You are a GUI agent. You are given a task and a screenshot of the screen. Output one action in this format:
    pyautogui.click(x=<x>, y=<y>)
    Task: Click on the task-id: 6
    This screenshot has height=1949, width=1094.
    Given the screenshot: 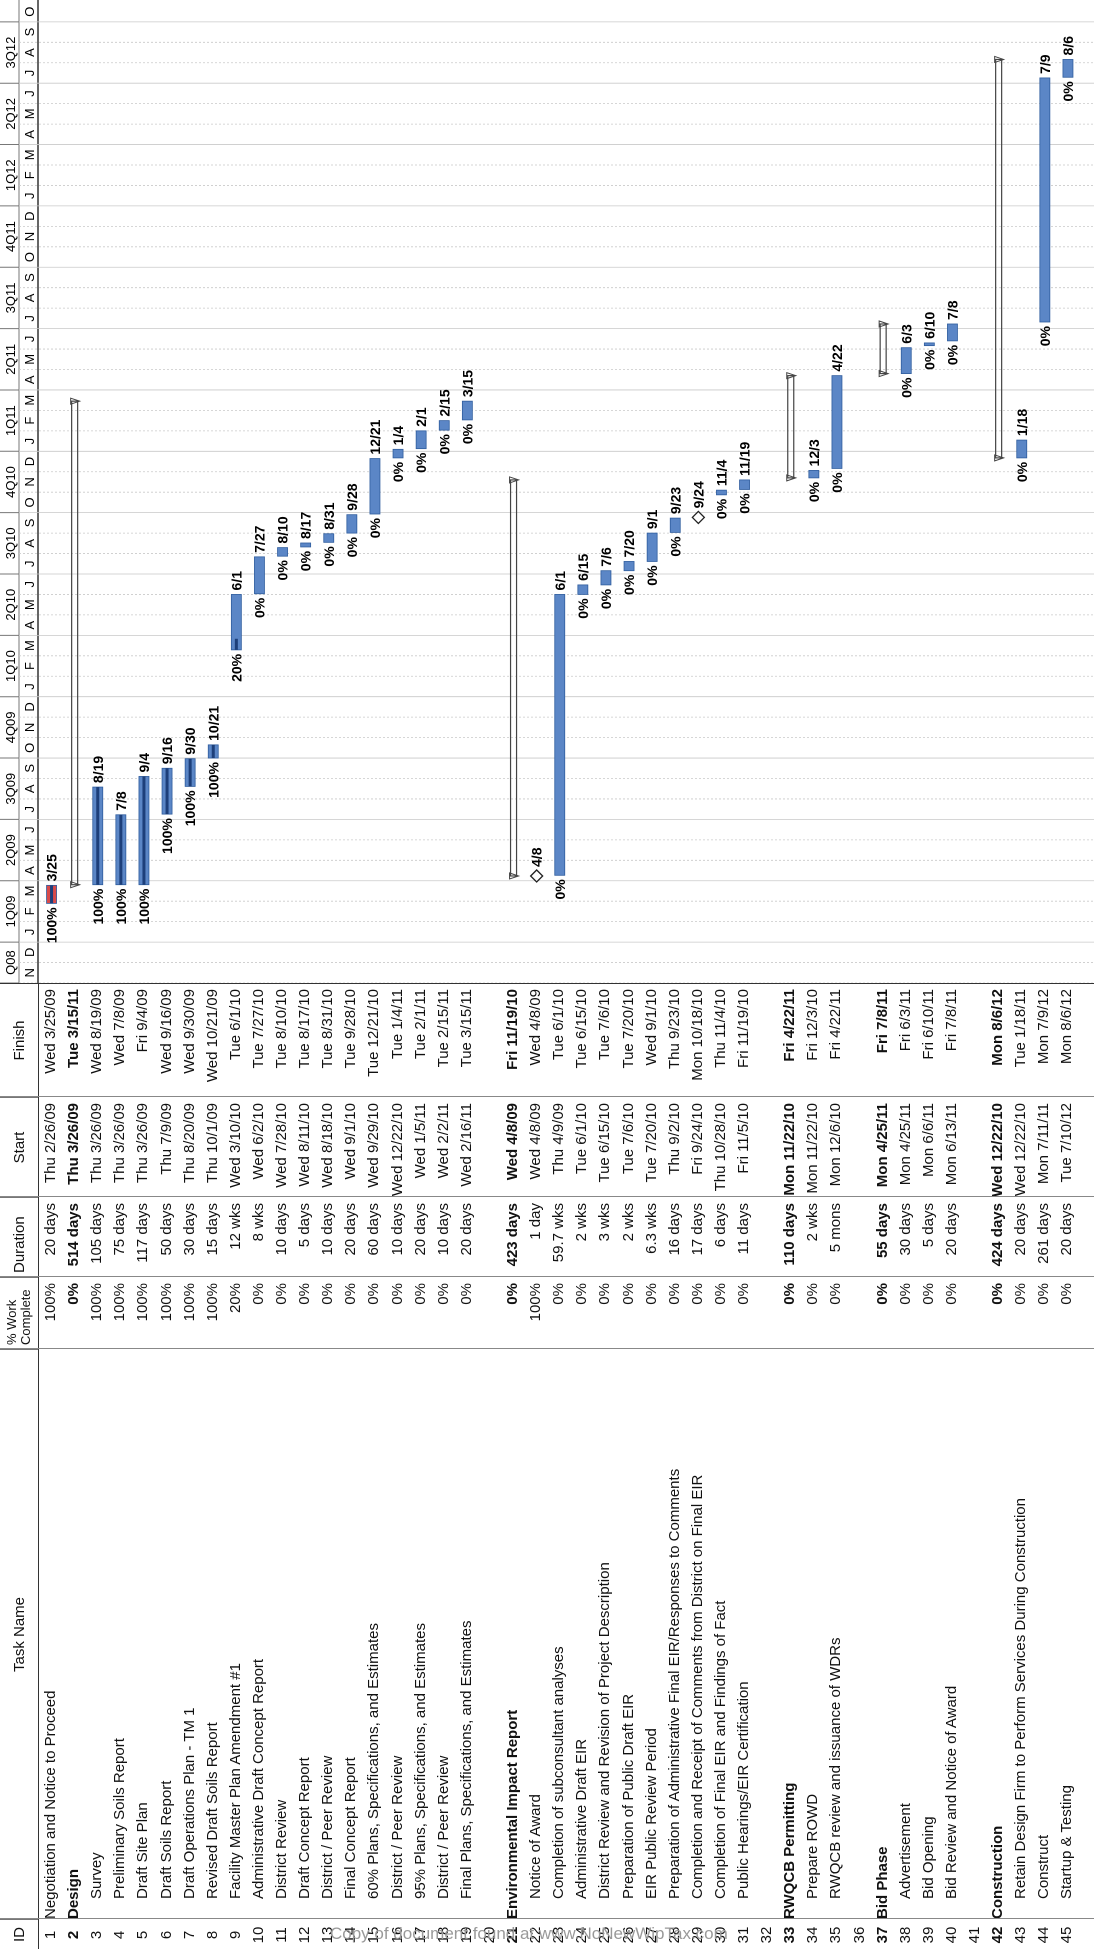 What is the action you would take?
    pyautogui.click(x=166, y=1935)
    